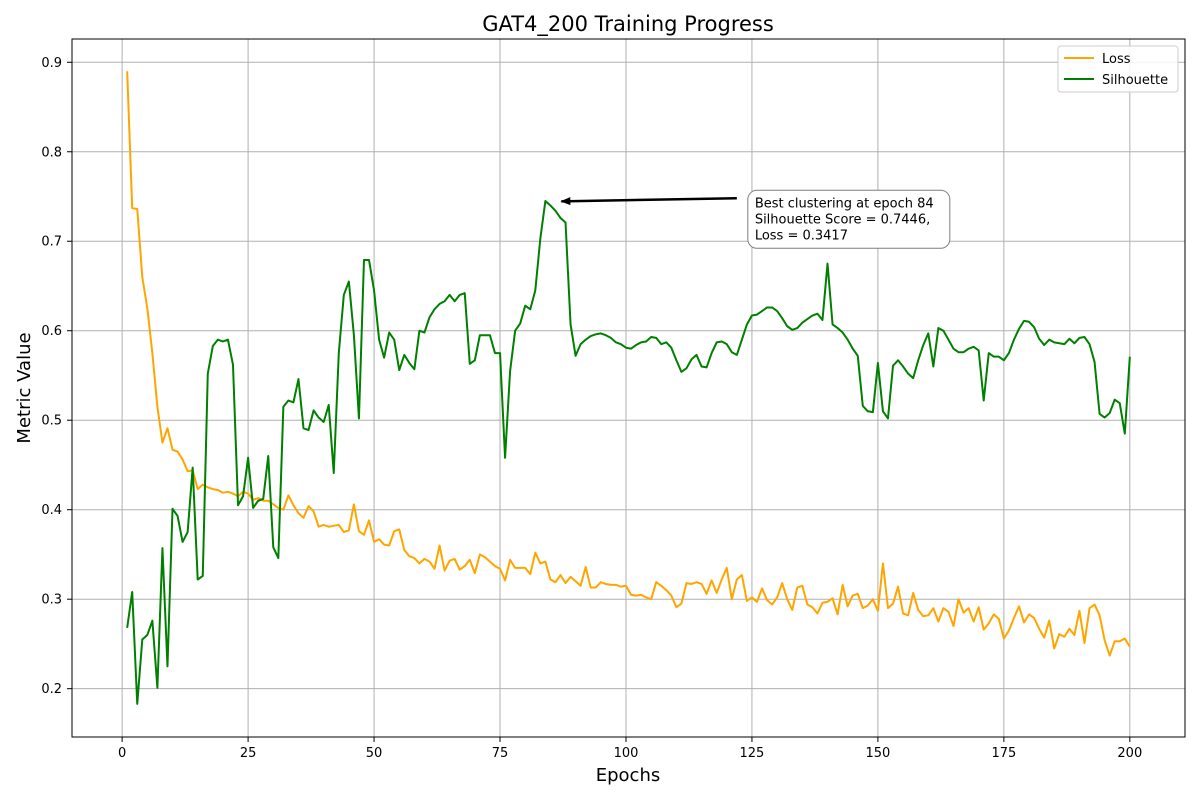 The image size is (1200, 800). I want to click on x-tick-label: 100, so click(626, 753).